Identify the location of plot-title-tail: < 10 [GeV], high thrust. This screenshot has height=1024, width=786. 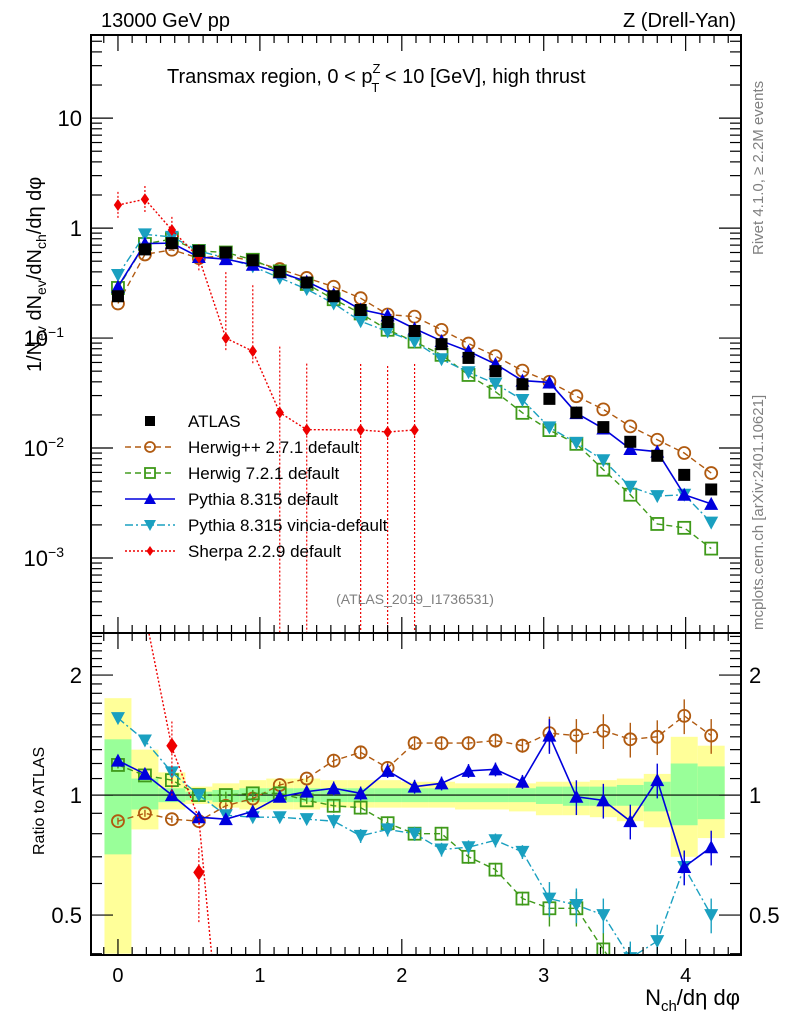
(482, 77).